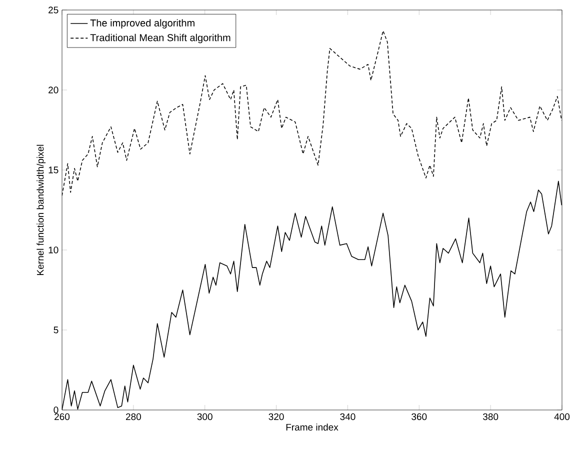 This screenshot has height=454, width=575. What do you see at coordinates (53, 10) in the screenshot?
I see `y-tick-label: 25` at bounding box center [53, 10].